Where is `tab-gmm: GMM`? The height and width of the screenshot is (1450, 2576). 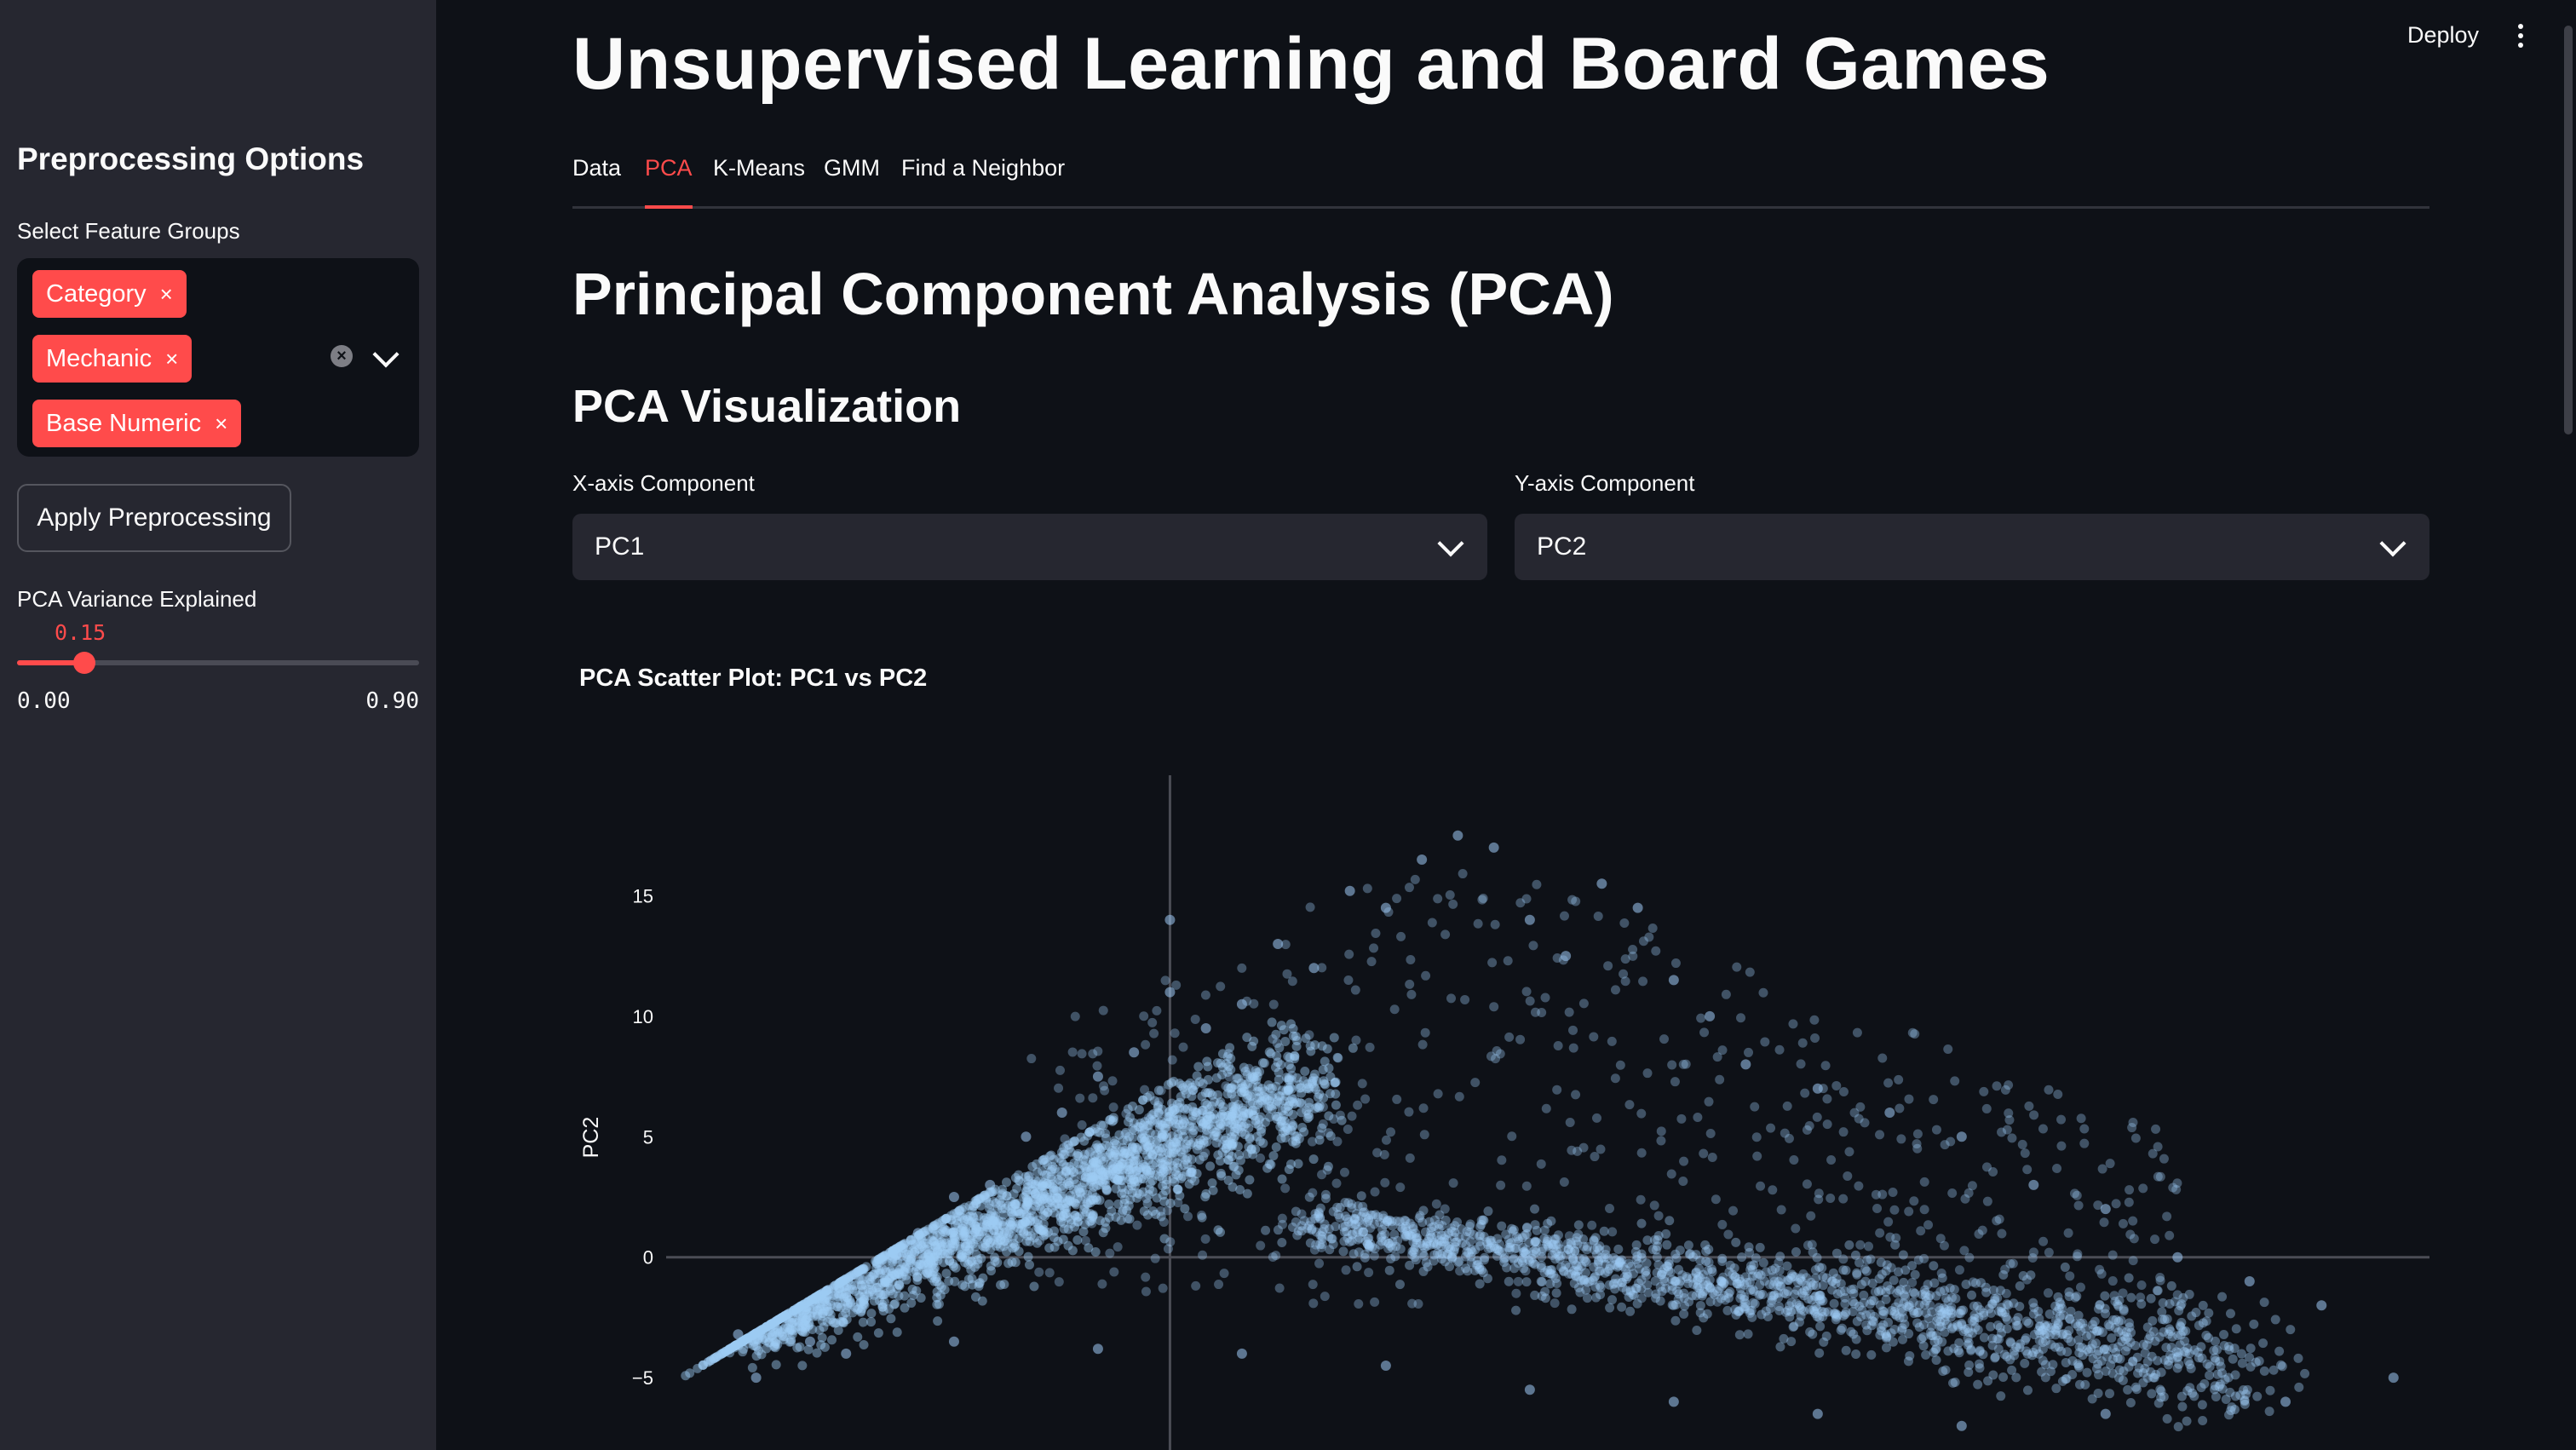
tab-gmm: GMM is located at coordinates (852, 168).